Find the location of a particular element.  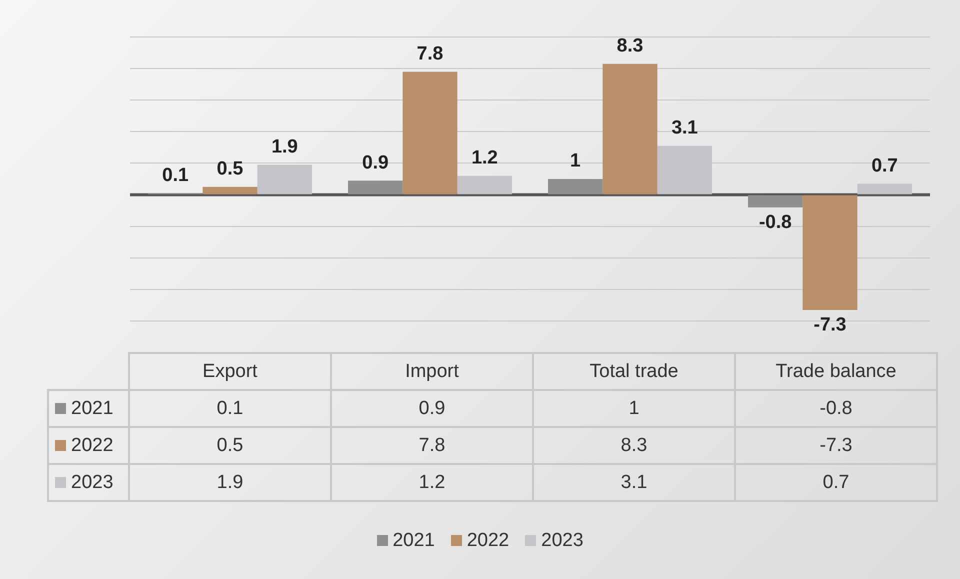

x-tick-label: Import is located at coordinates (432, 371).